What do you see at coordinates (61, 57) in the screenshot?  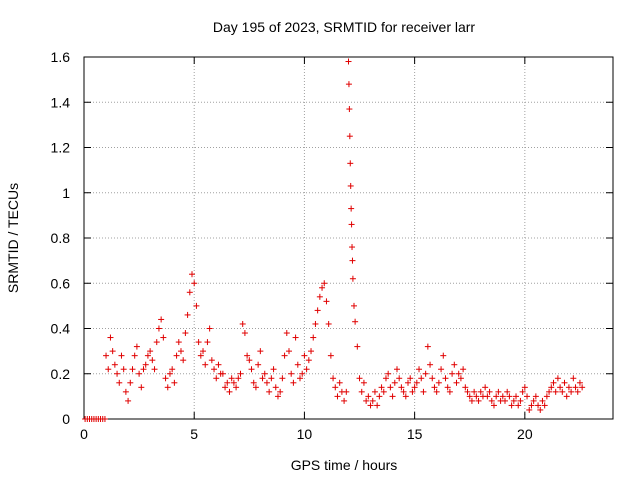 I see `y-tick-label: 1.6` at bounding box center [61, 57].